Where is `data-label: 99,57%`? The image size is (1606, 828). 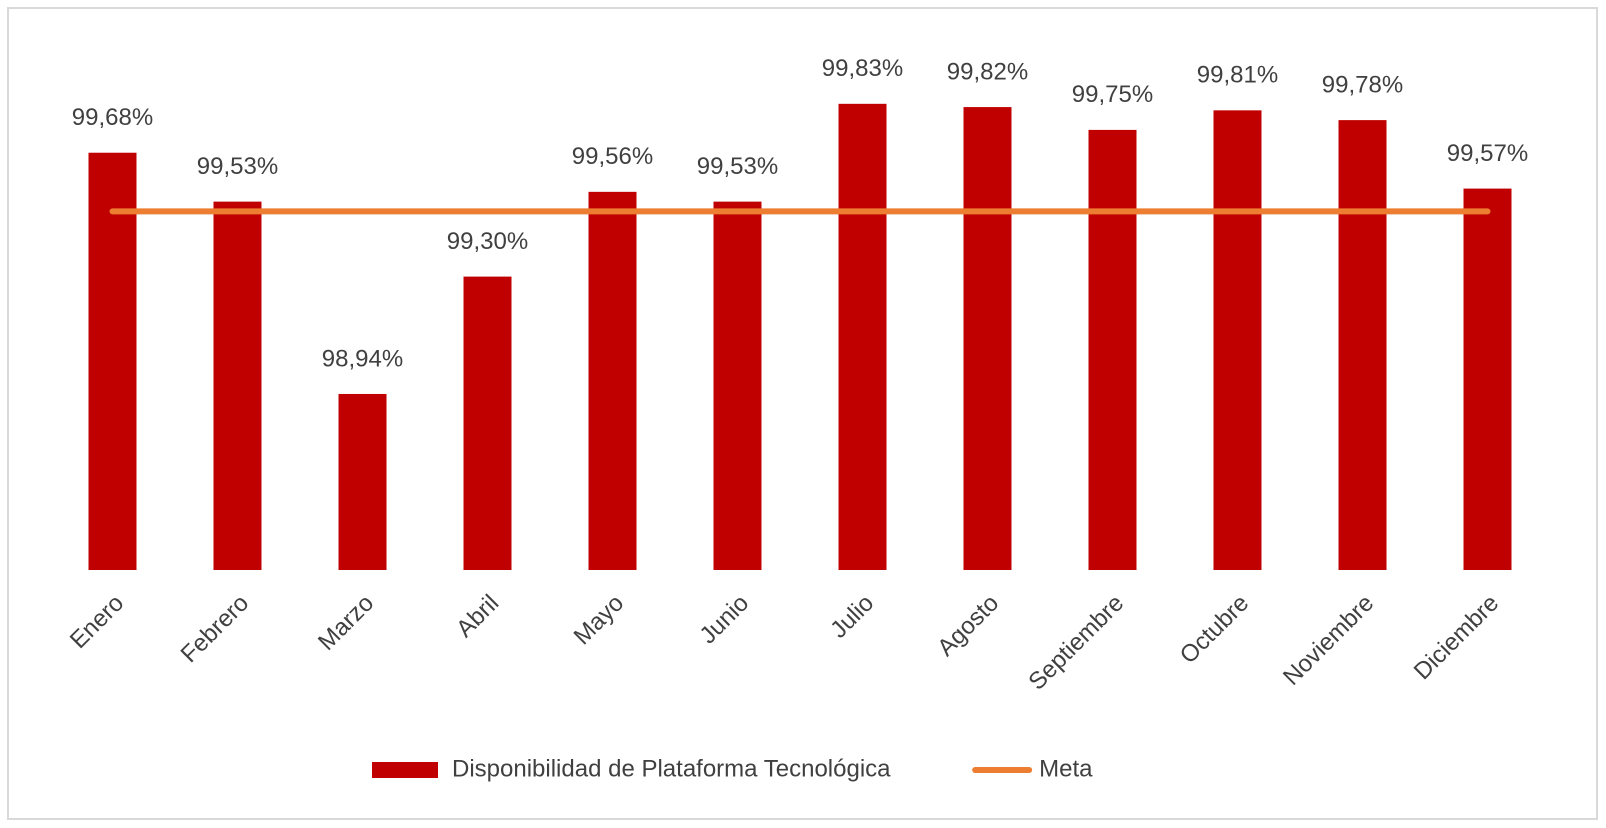 data-label: 99,57% is located at coordinates (1487, 153).